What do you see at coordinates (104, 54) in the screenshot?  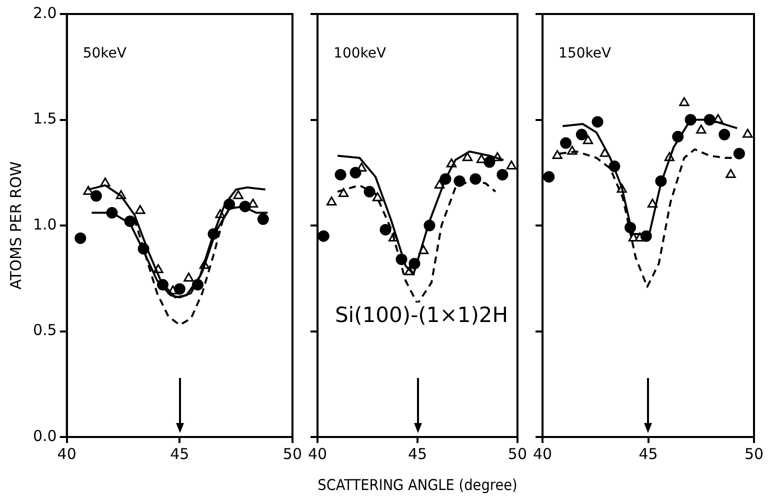 I see `annotation: 50keV` at bounding box center [104, 54].